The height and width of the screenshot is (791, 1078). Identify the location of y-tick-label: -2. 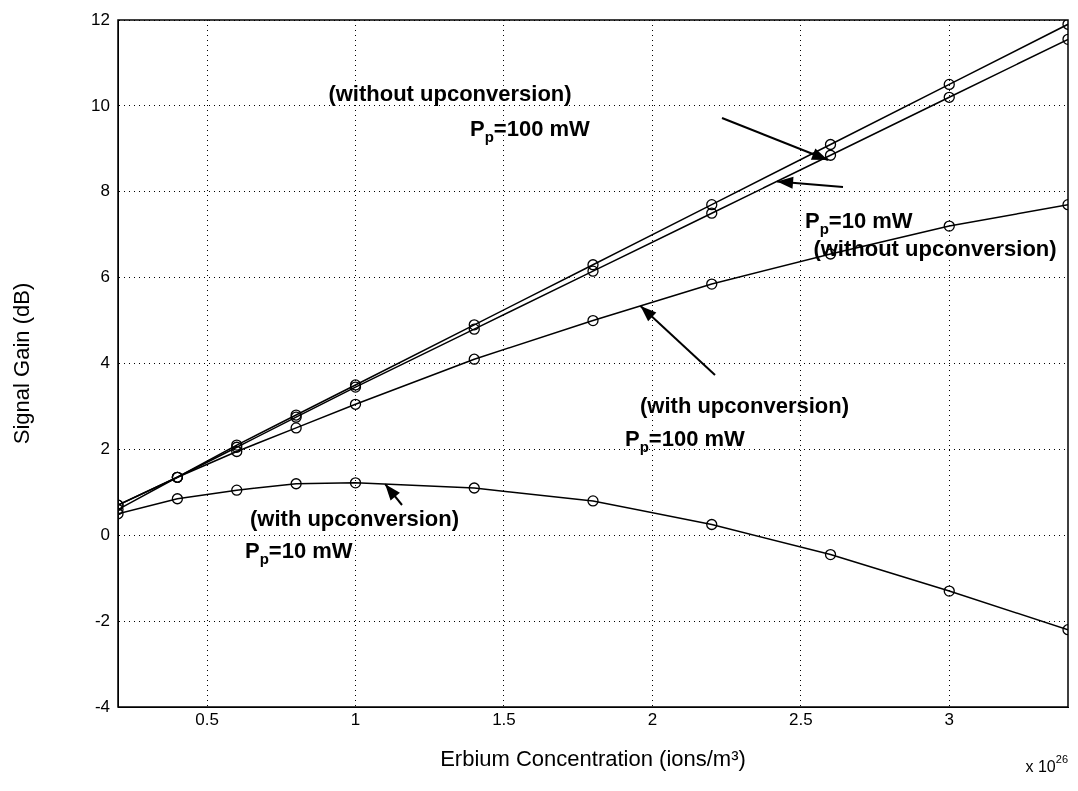
(102, 620).